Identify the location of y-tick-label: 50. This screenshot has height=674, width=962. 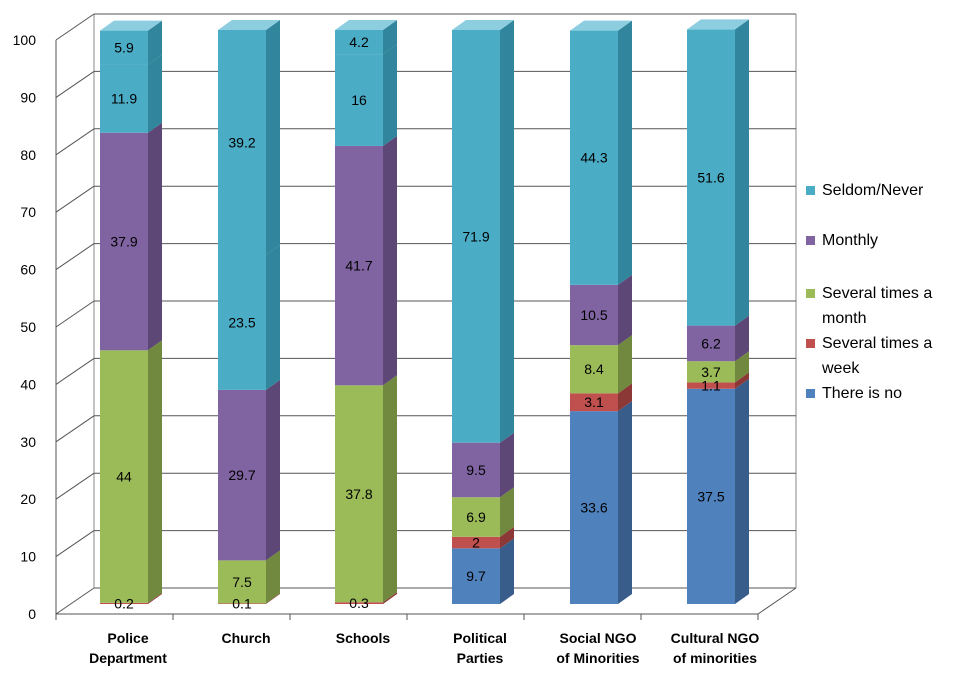
(28, 327).